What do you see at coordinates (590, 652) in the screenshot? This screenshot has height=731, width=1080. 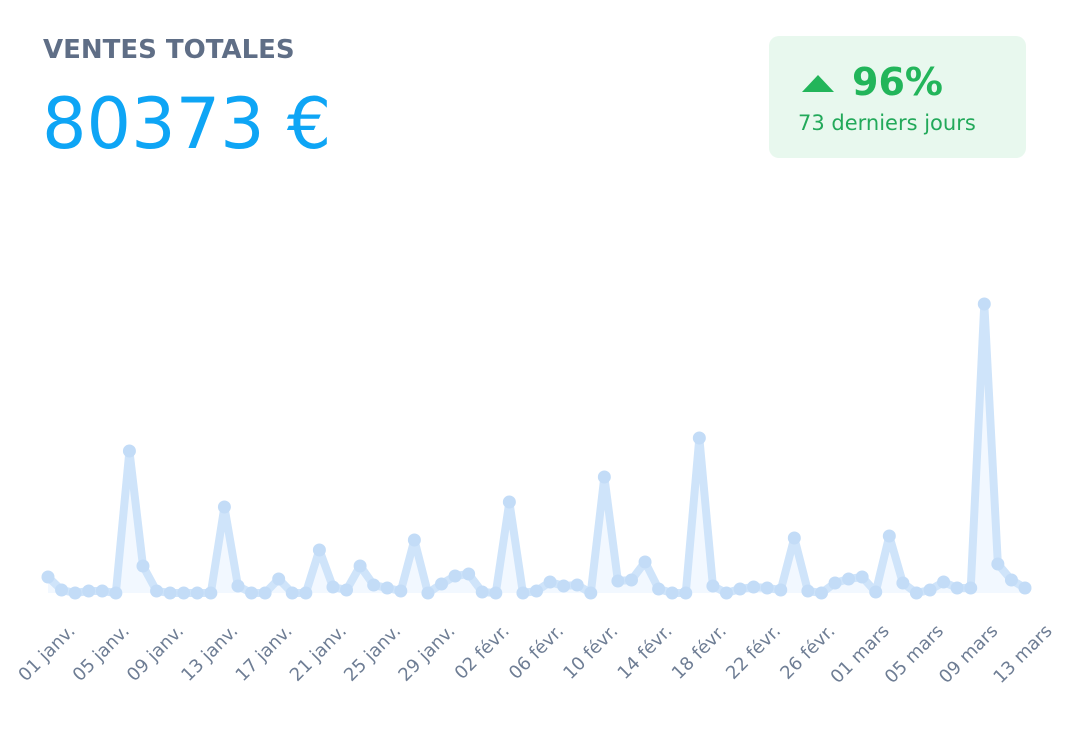 I see `x-tick-label: 10 févr.` at bounding box center [590, 652].